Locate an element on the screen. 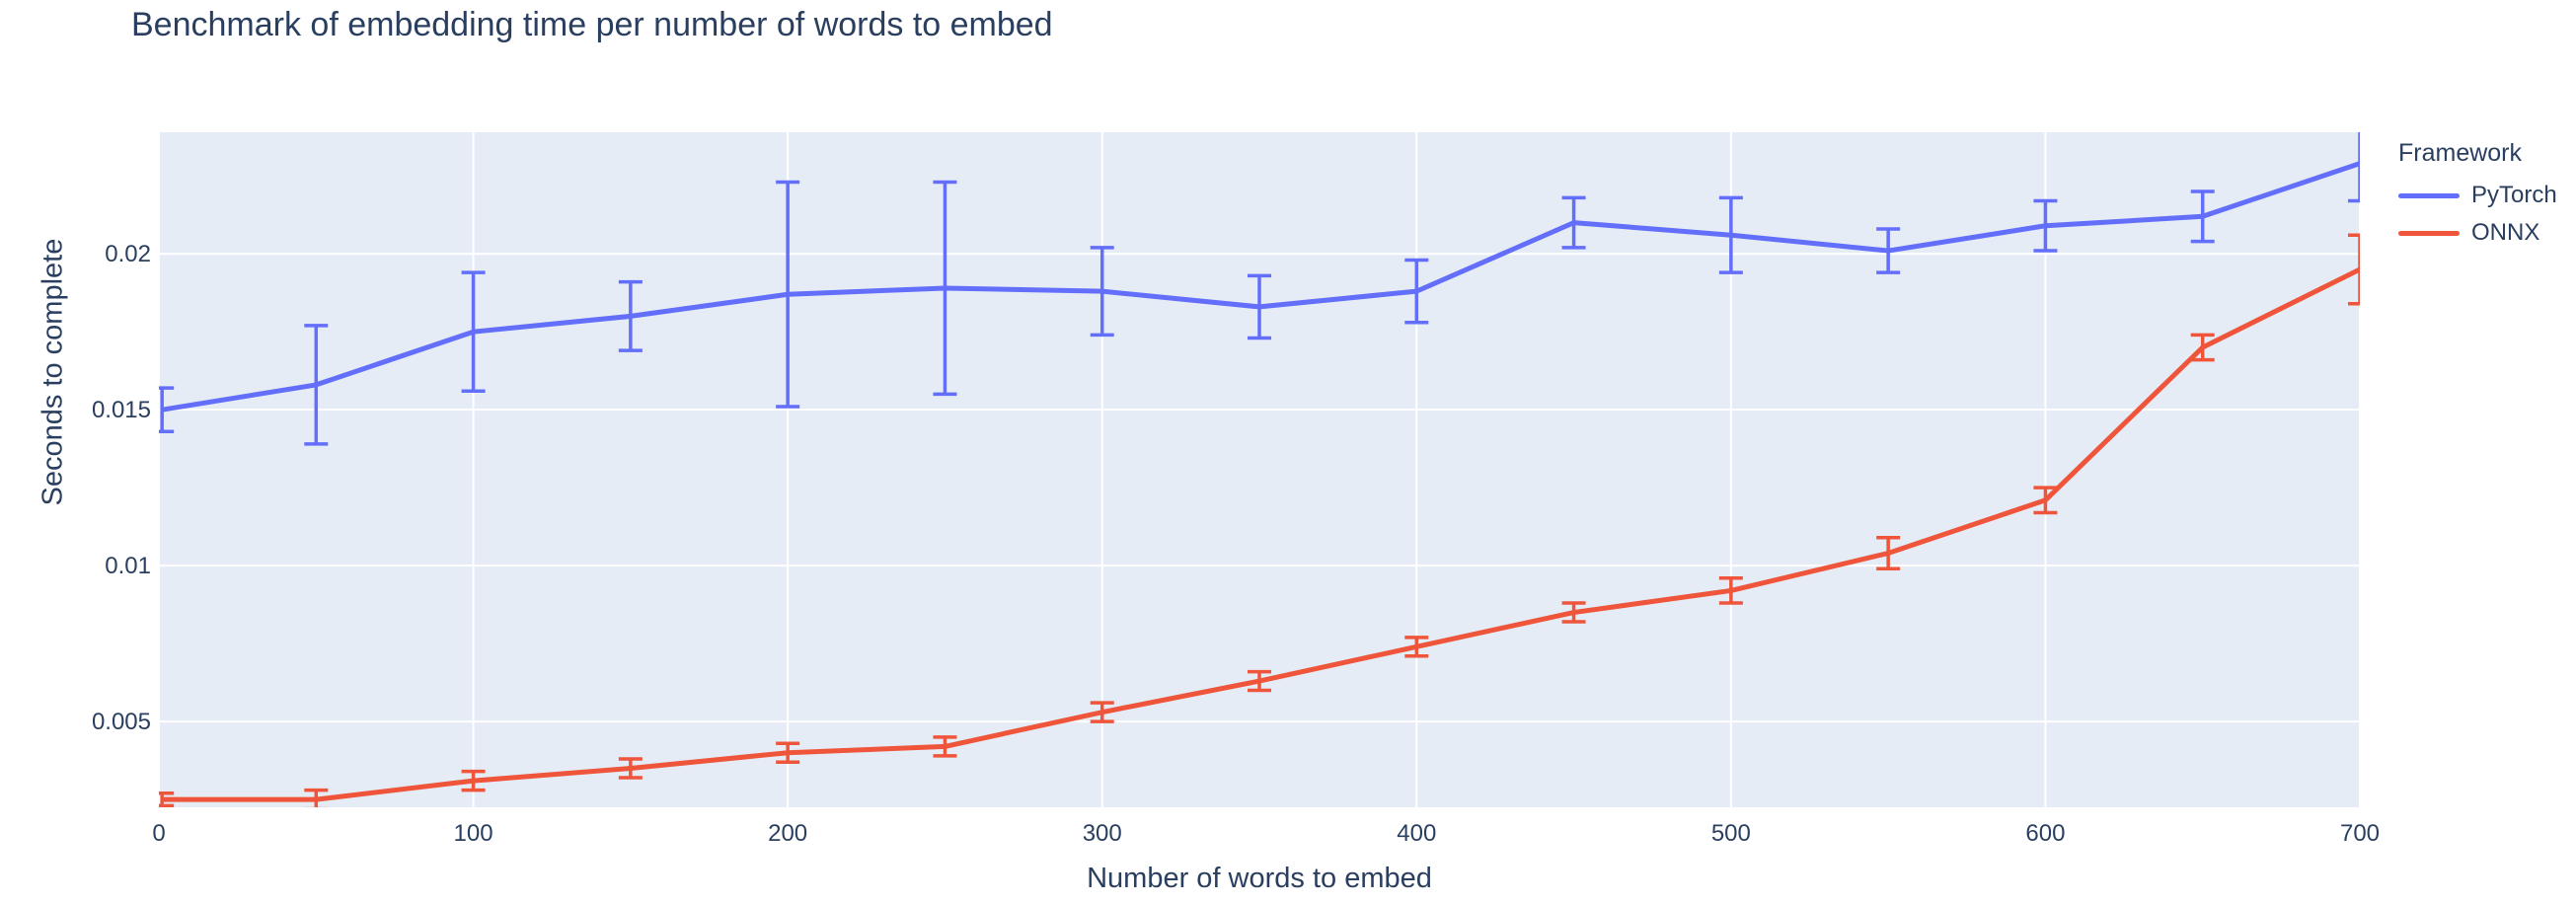 The width and height of the screenshot is (2576, 904). x-axis-title: Number of words to embed is located at coordinates (1259, 878).